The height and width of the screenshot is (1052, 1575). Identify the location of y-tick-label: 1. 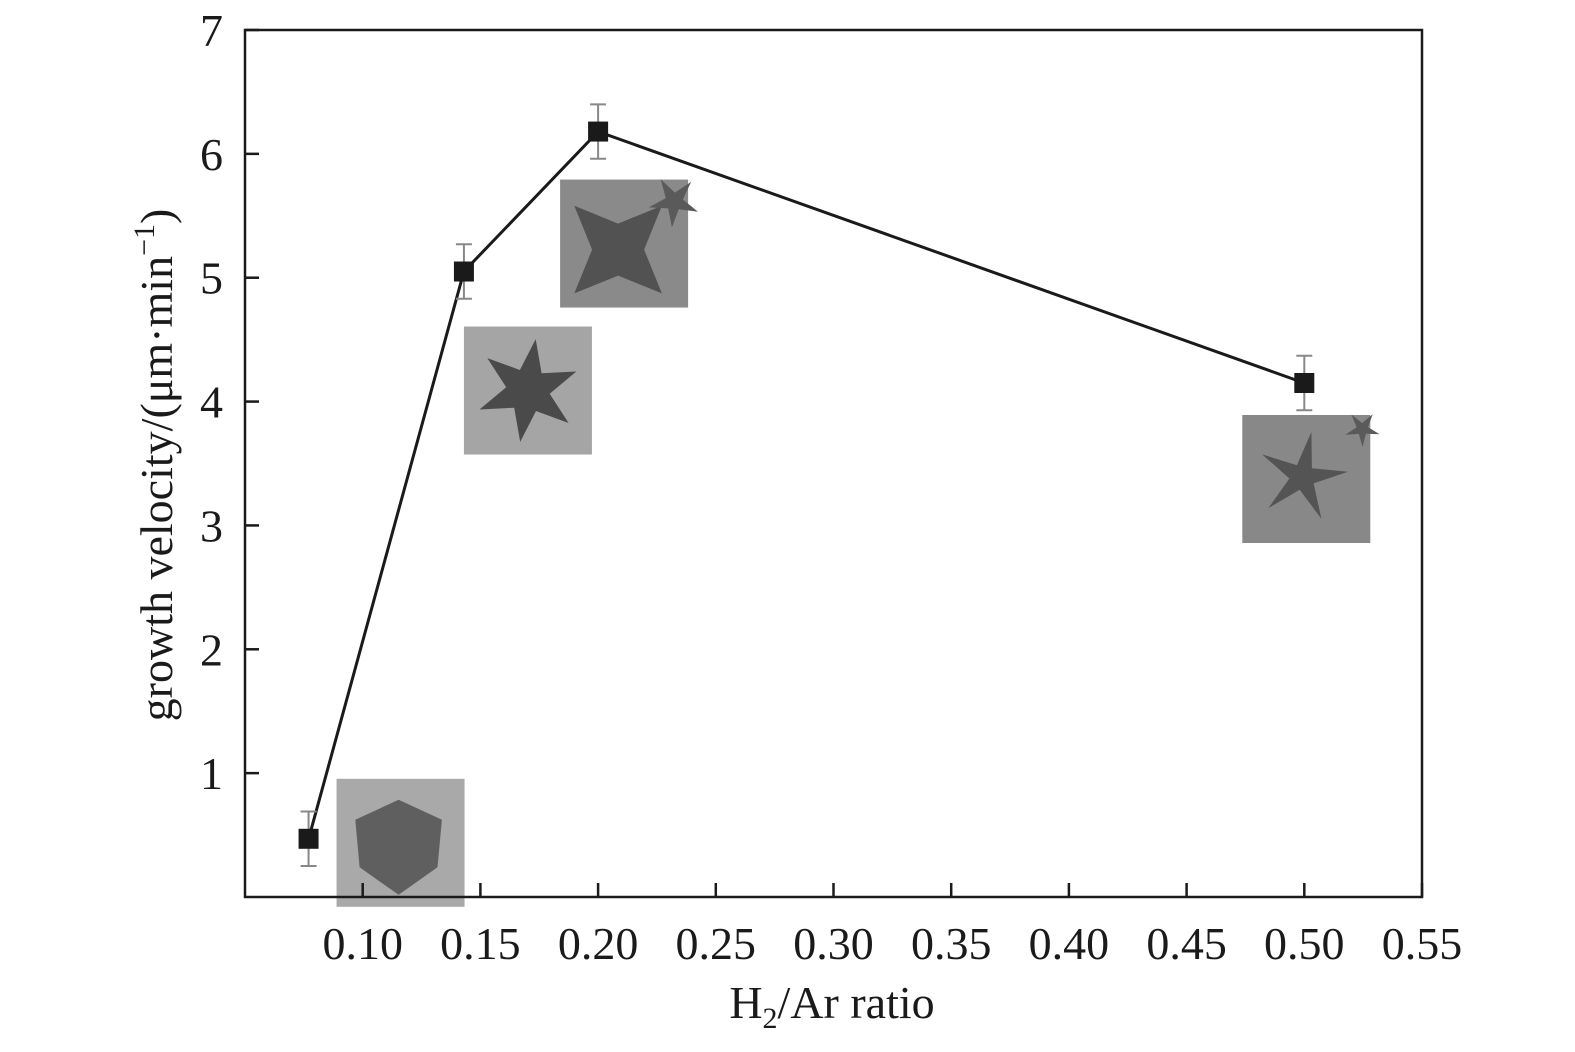
(211, 773).